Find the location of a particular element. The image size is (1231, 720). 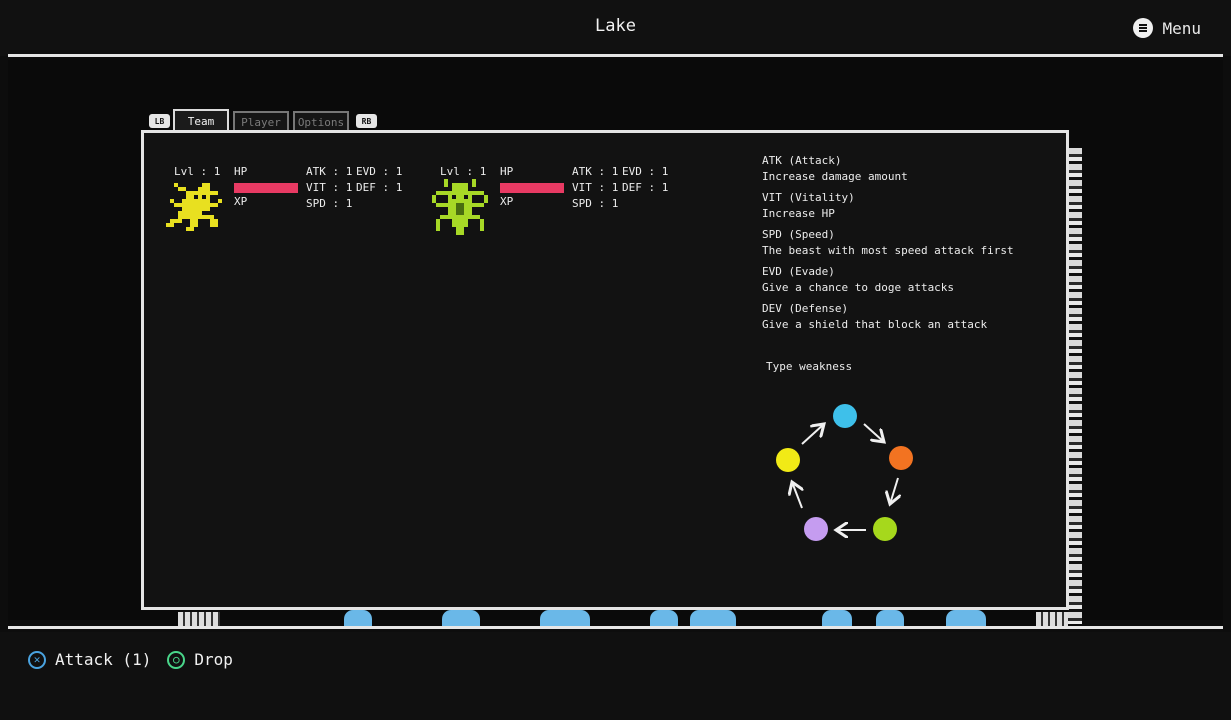

bottom-bar is located at coordinates (615, 676).